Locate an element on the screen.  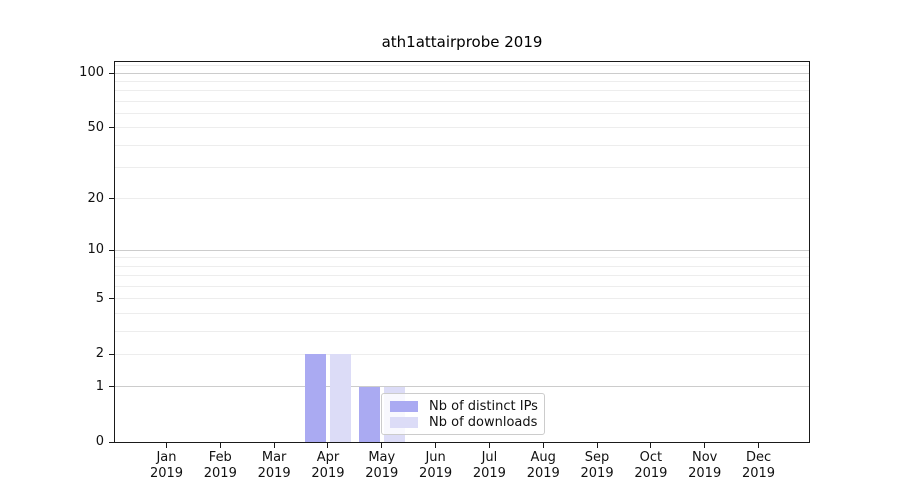
x-tick-label: Jan 2019 is located at coordinates (167, 465).